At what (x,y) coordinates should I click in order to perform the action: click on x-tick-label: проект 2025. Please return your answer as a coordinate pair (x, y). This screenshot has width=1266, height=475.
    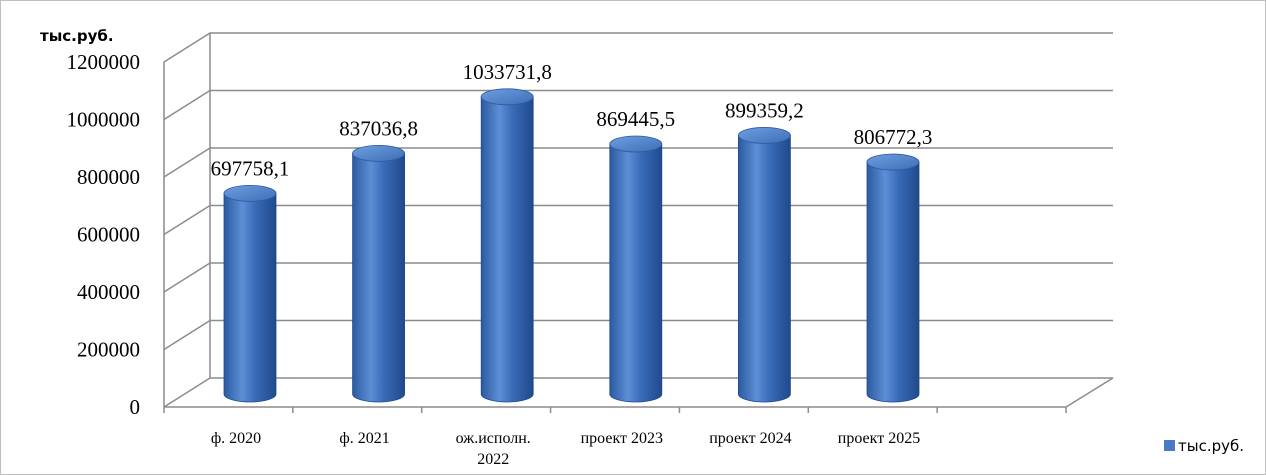
    Looking at the image, I should click on (879, 438).